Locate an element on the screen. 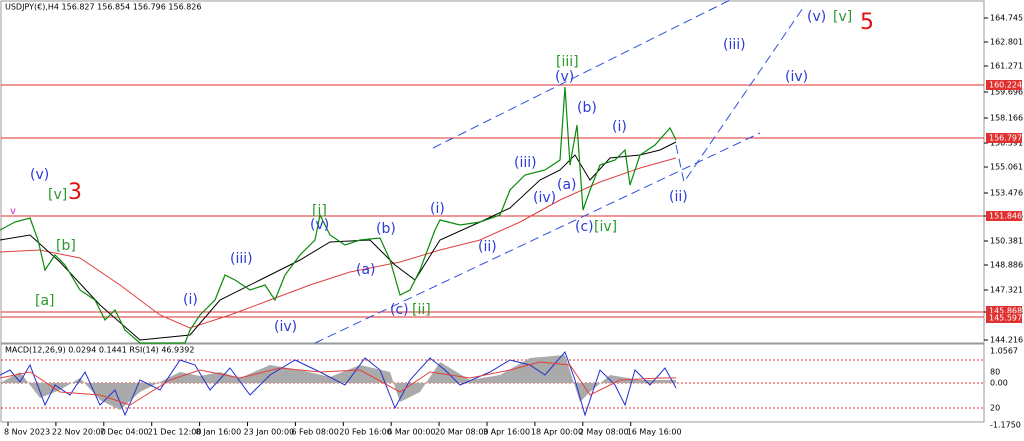 The height and width of the screenshot is (441, 1024). wave-label: 5 is located at coordinates (867, 22).